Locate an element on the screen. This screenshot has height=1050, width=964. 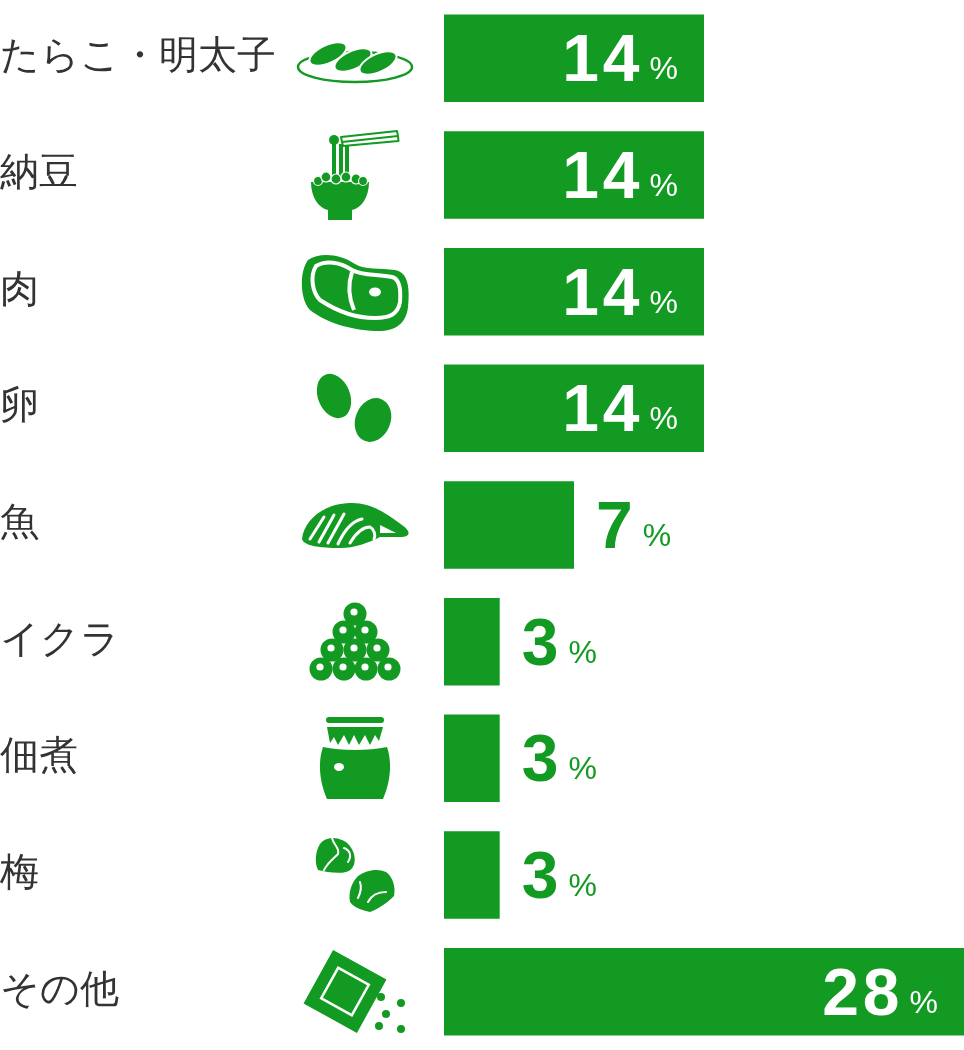
y-tick-label: その他 is located at coordinates (59, 988).